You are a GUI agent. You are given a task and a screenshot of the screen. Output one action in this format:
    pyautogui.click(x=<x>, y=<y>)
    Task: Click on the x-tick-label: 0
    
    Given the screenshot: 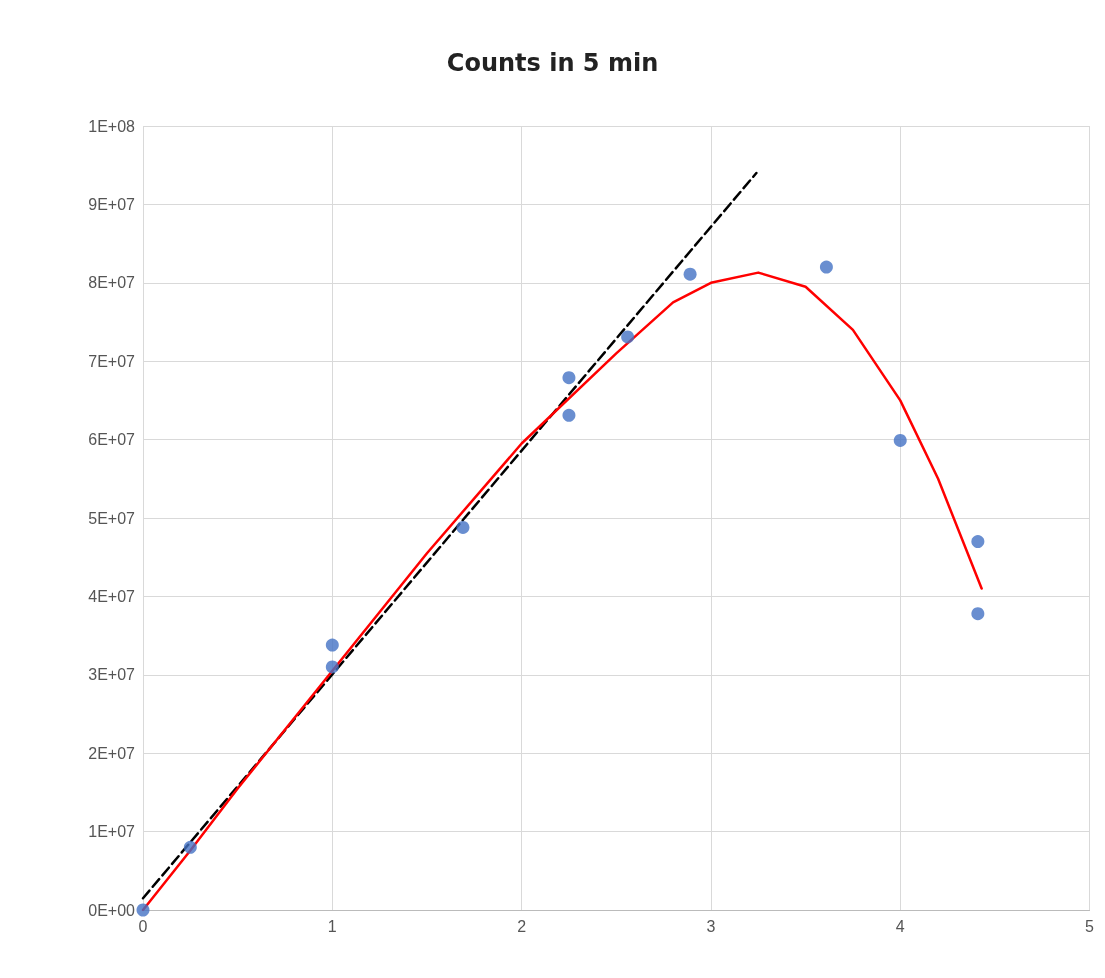 What is the action you would take?
    pyautogui.click(x=143, y=926)
    